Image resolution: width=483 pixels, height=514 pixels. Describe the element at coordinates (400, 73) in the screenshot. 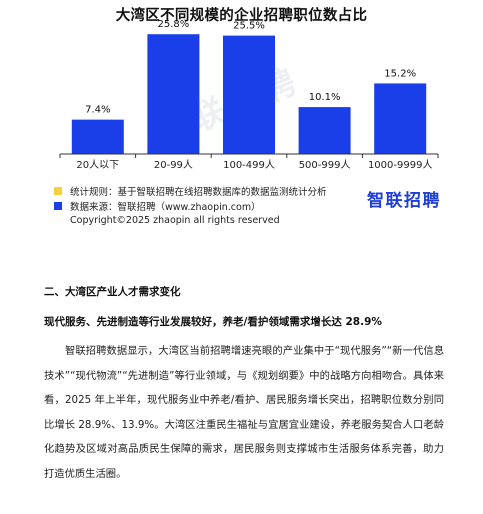

I see `data-label-4: 15.2%` at that location.